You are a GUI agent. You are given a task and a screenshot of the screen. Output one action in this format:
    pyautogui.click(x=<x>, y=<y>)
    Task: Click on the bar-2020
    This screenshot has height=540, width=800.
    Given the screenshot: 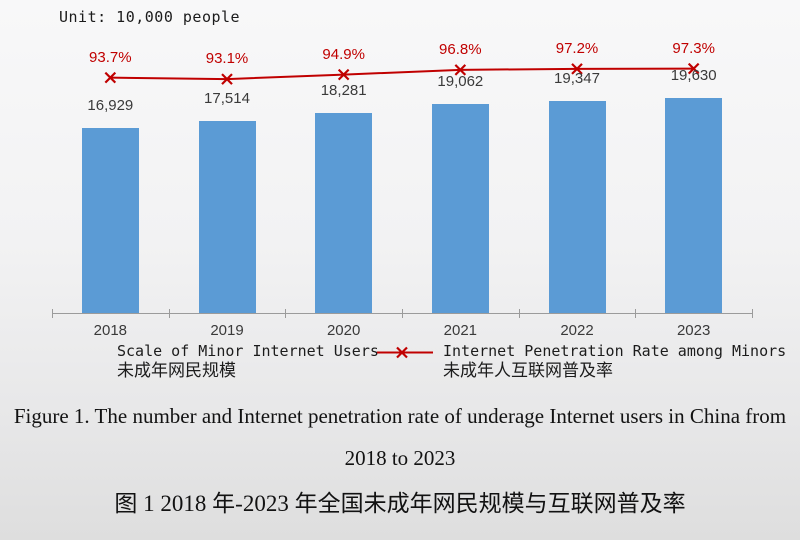 What is the action you would take?
    pyautogui.click(x=344, y=212)
    